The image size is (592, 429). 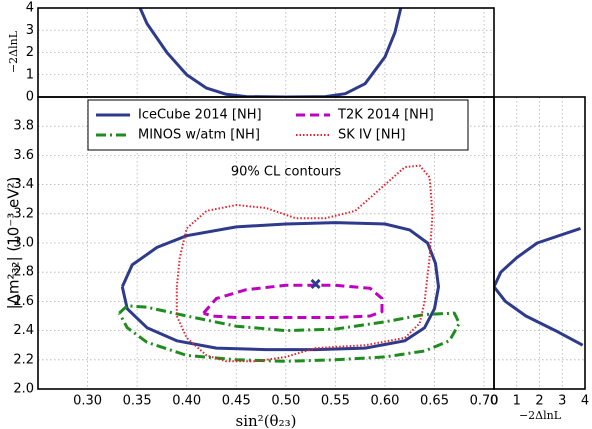 I want to click on x-tick-label: 0.65, so click(x=434, y=401).